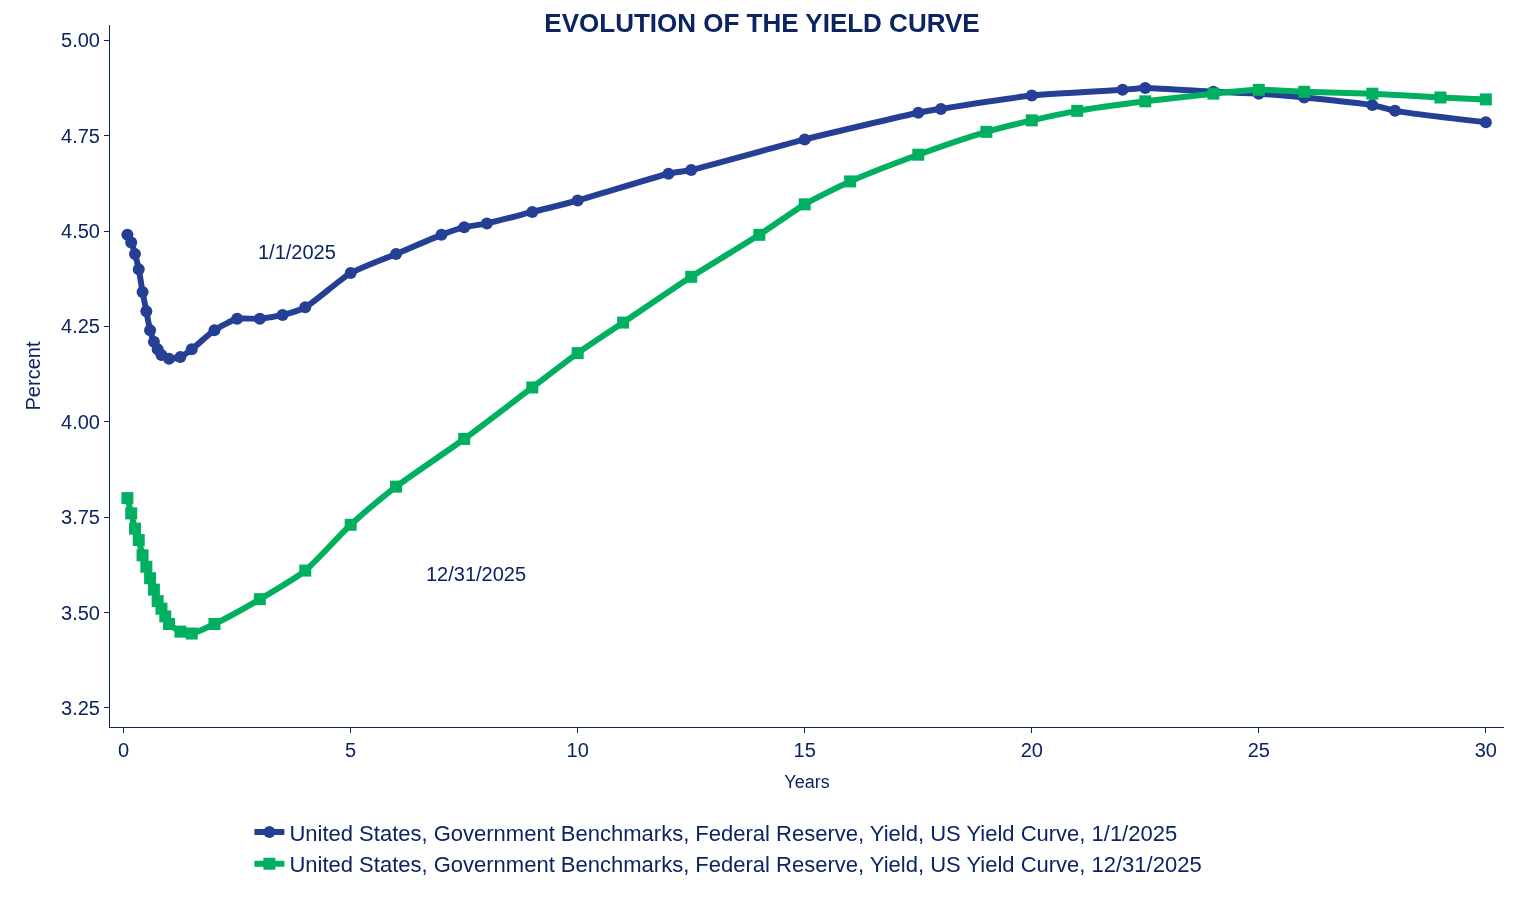 The width and height of the screenshot is (1524, 897). I want to click on y-tick-label: 5.00, so click(80, 40).